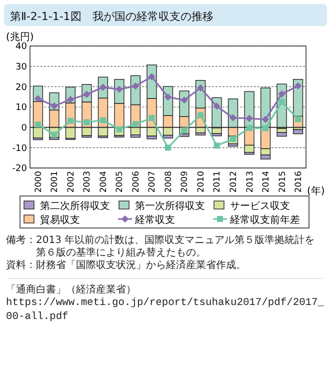  What do you see at coordinates (316, 191) in the screenshot?
I see `x-axis-title: (年)` at bounding box center [316, 191].